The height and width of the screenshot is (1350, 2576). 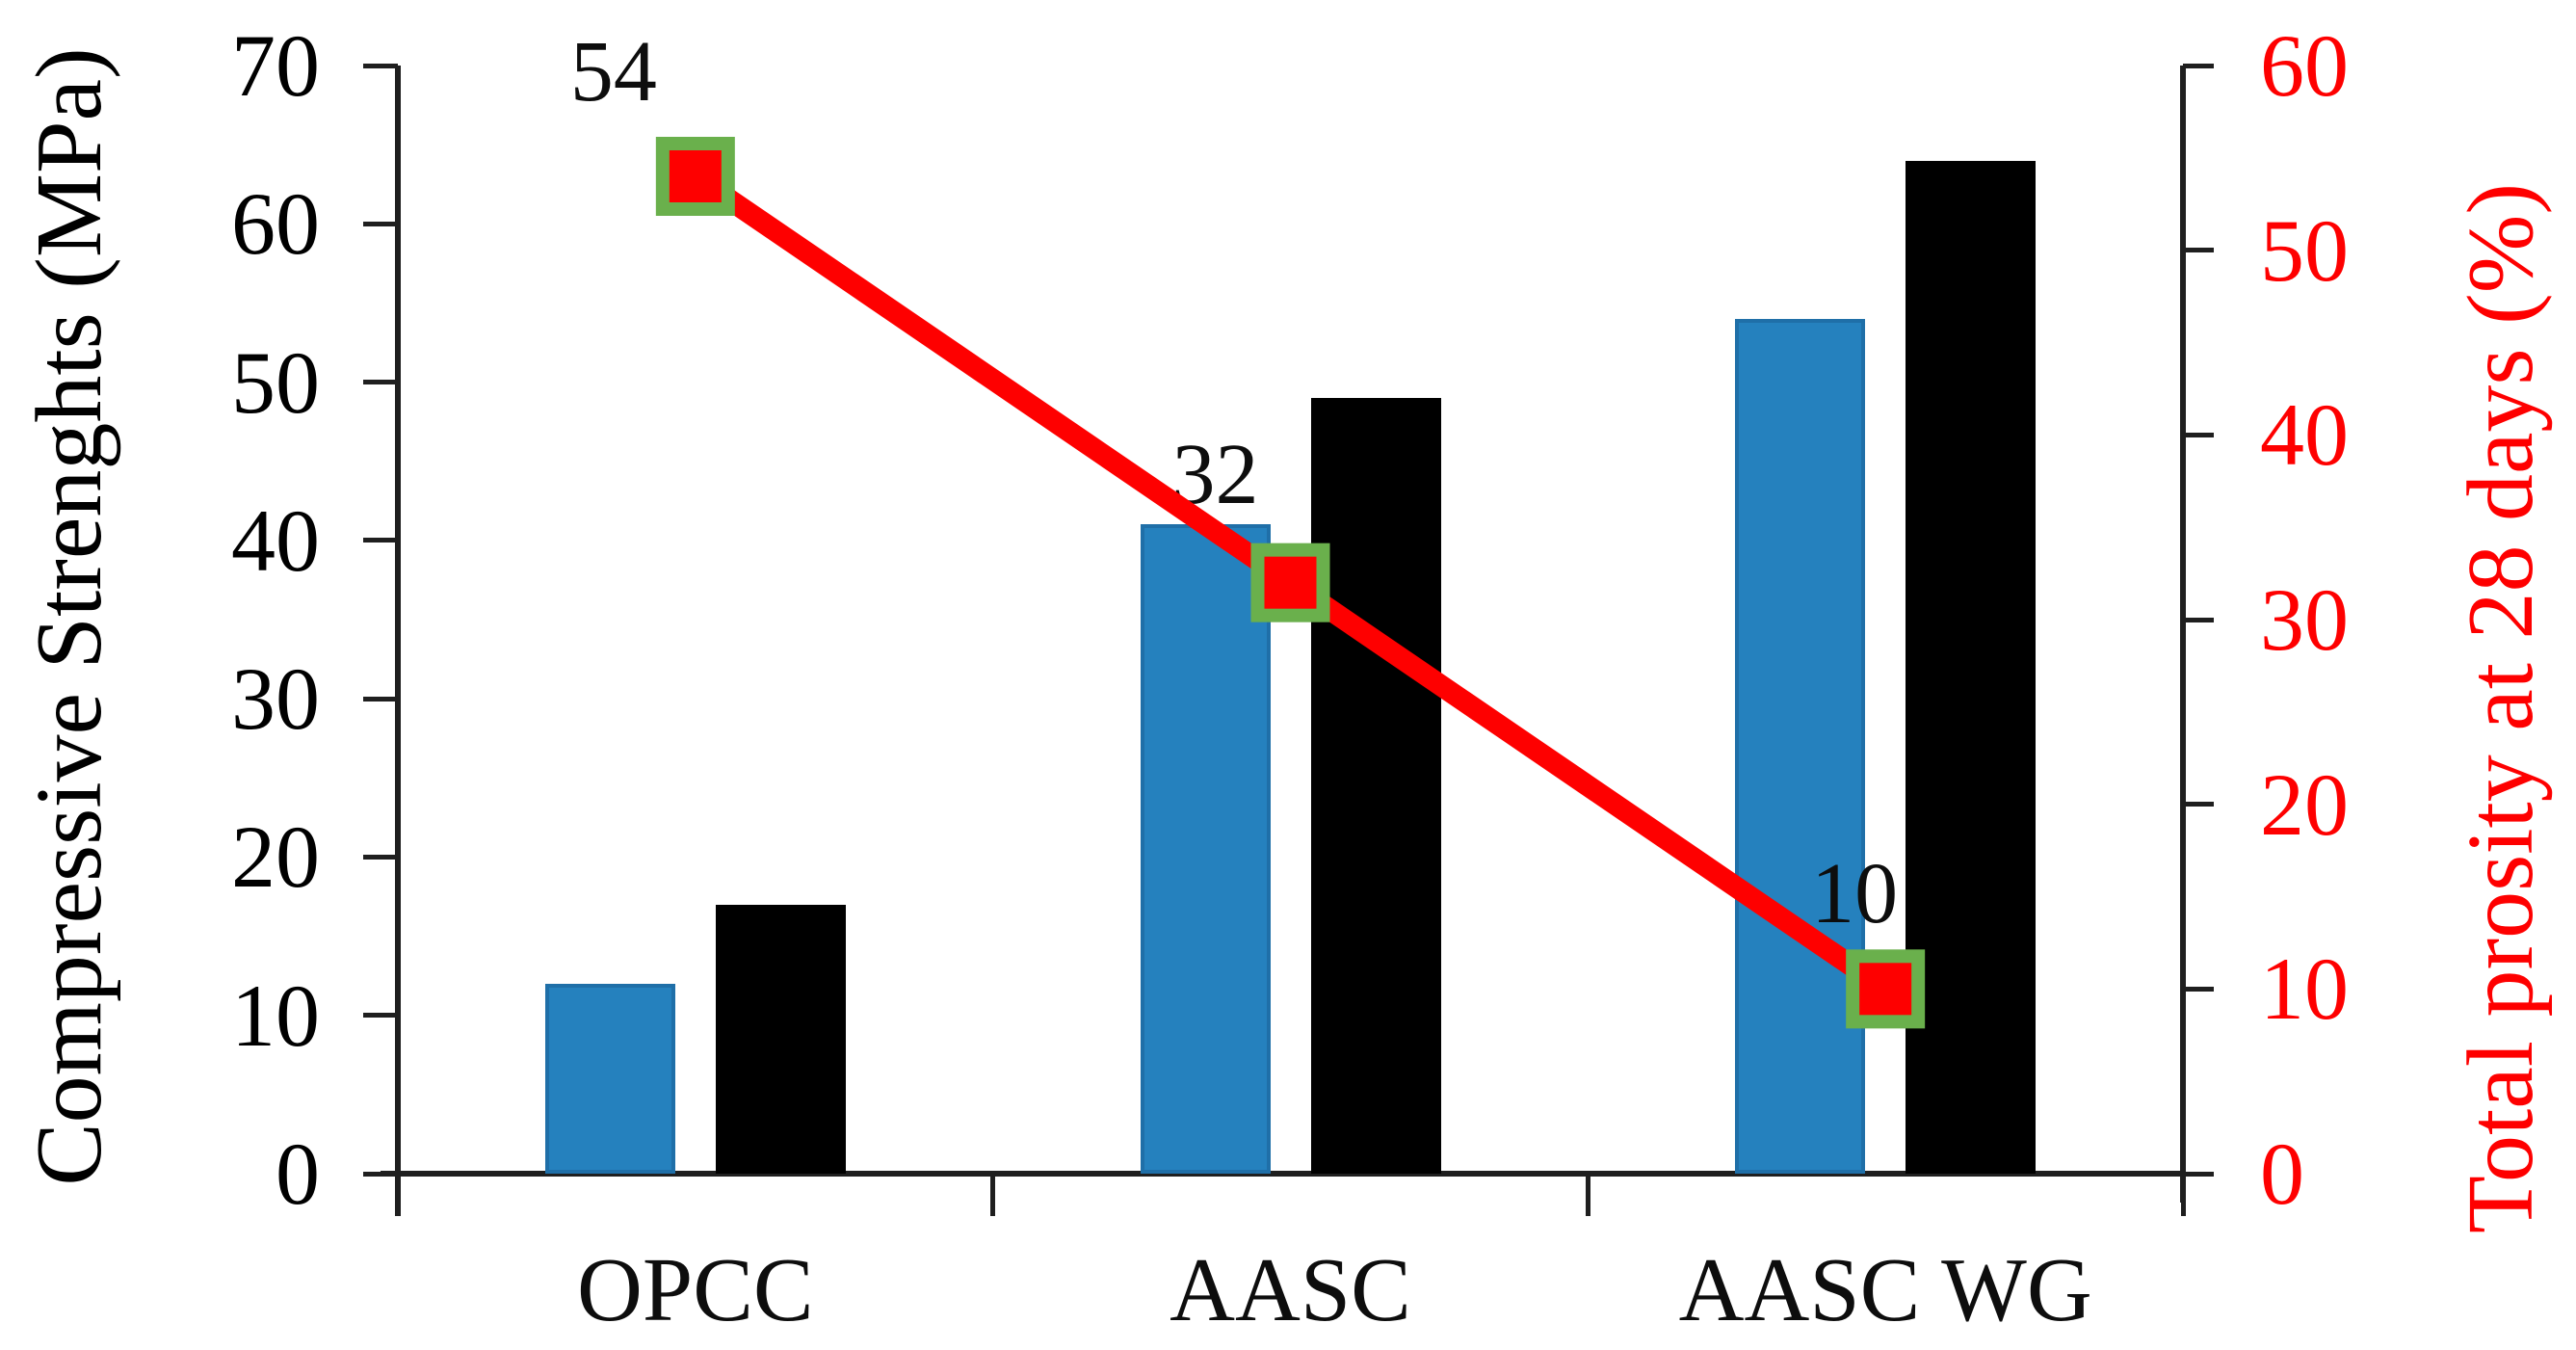 What do you see at coordinates (1376, 786) in the screenshot?
I see `bar-black-aasc` at bounding box center [1376, 786].